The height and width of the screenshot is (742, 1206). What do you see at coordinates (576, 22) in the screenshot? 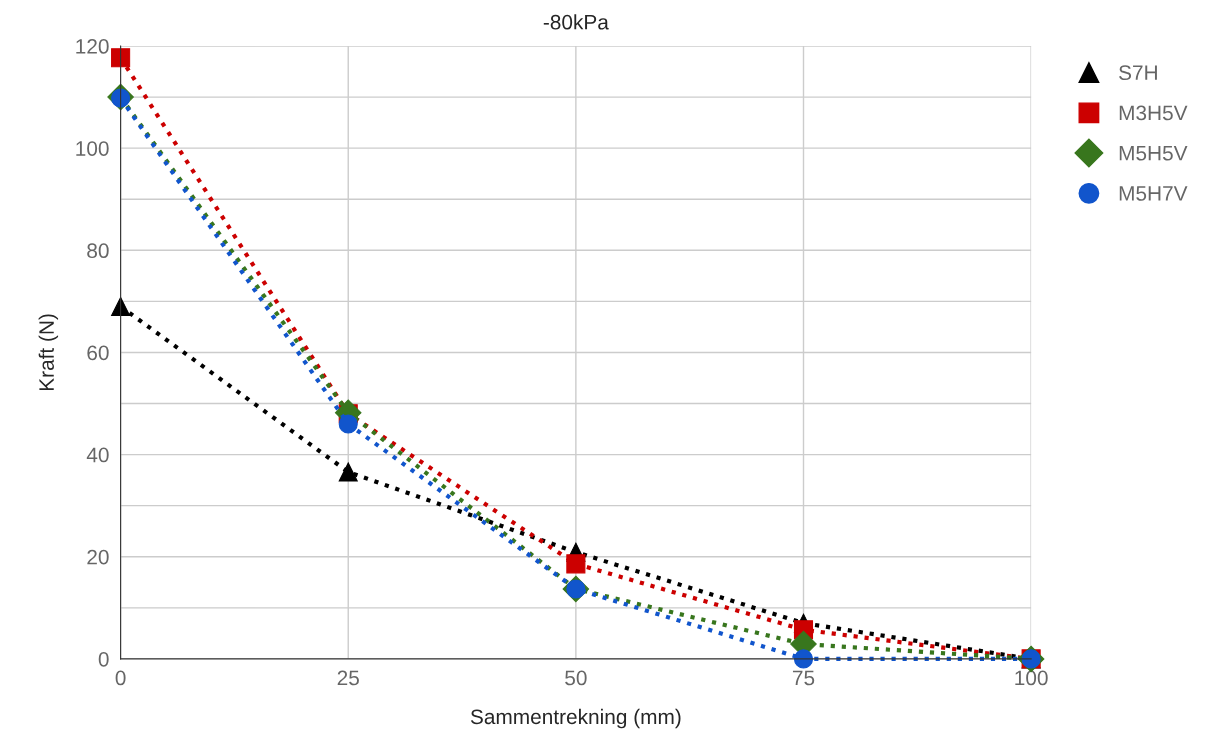
I see `chart-title: -80kPa` at bounding box center [576, 22].